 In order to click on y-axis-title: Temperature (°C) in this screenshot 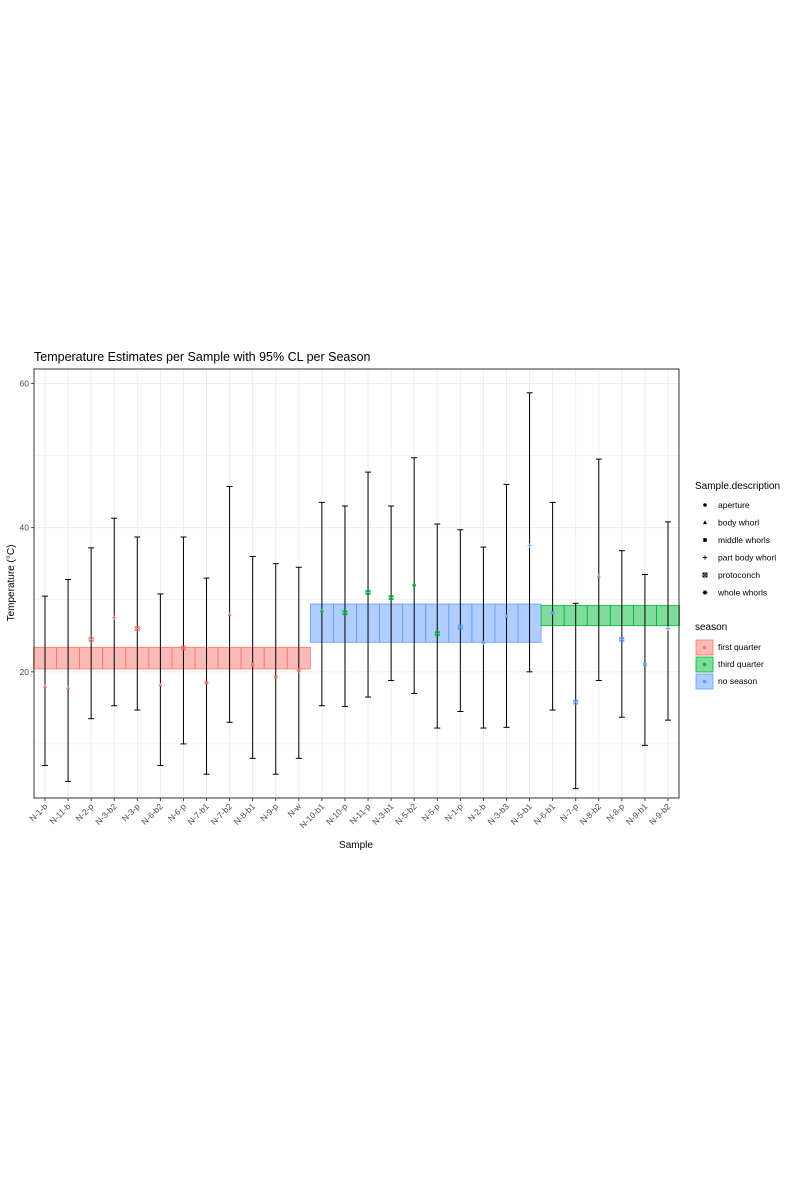, I will do `click(11, 583)`.